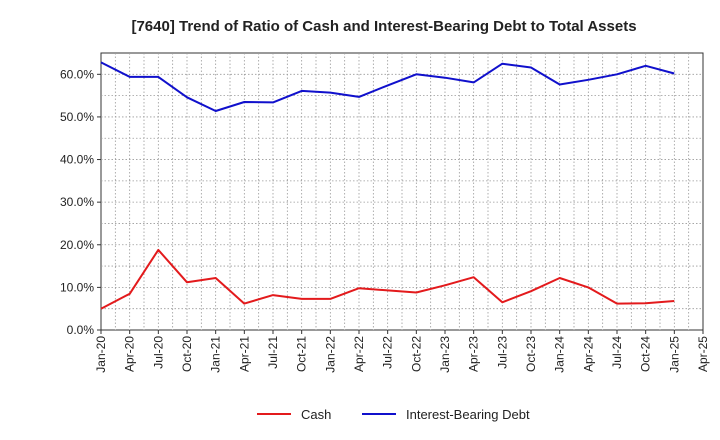 This screenshot has width=720, height=440. Describe the element at coordinates (77, 160) in the screenshot. I see `y-tick-label: 40.0%` at that location.